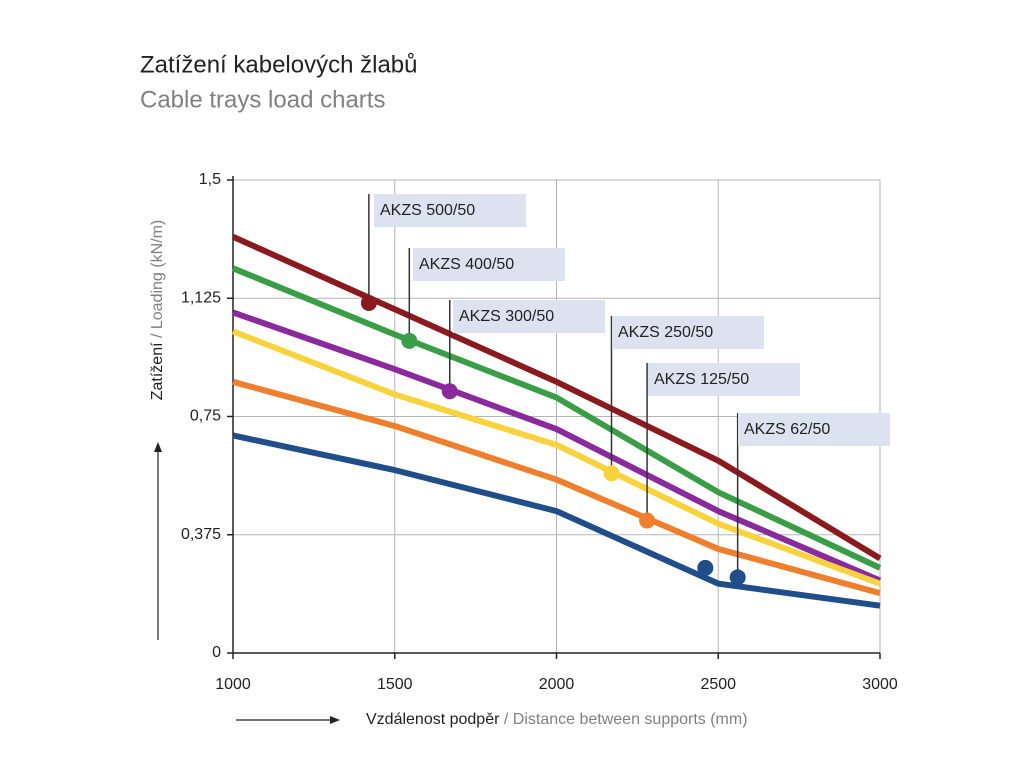  I want to click on y-axis-label-cz: Zatížení, so click(157, 371).